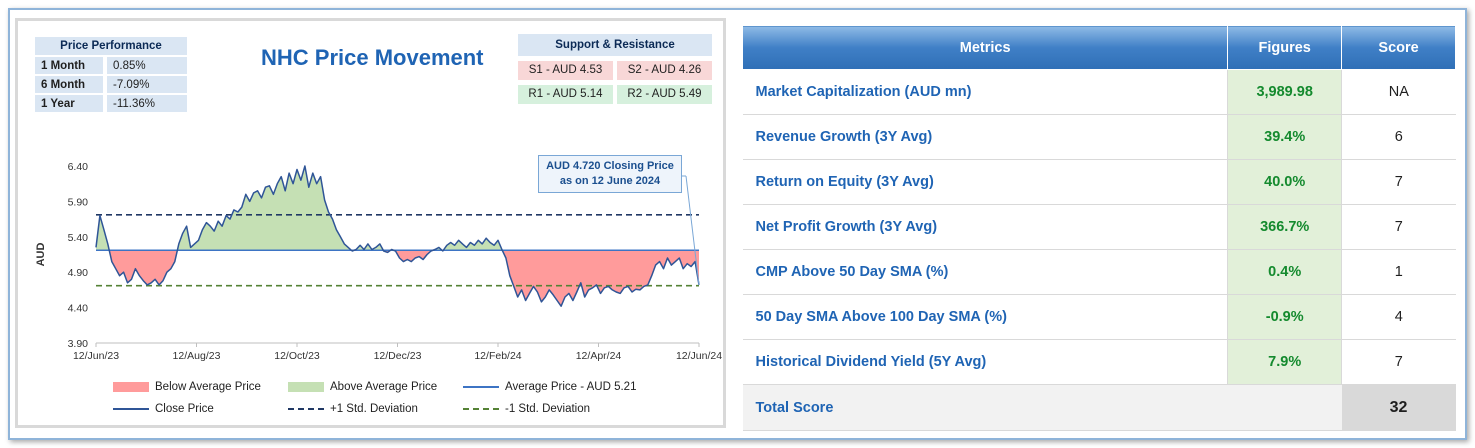 The width and height of the screenshot is (1475, 448). What do you see at coordinates (610, 166) in the screenshot?
I see `callout-line-1: AUD 4.720 Closing Price` at bounding box center [610, 166].